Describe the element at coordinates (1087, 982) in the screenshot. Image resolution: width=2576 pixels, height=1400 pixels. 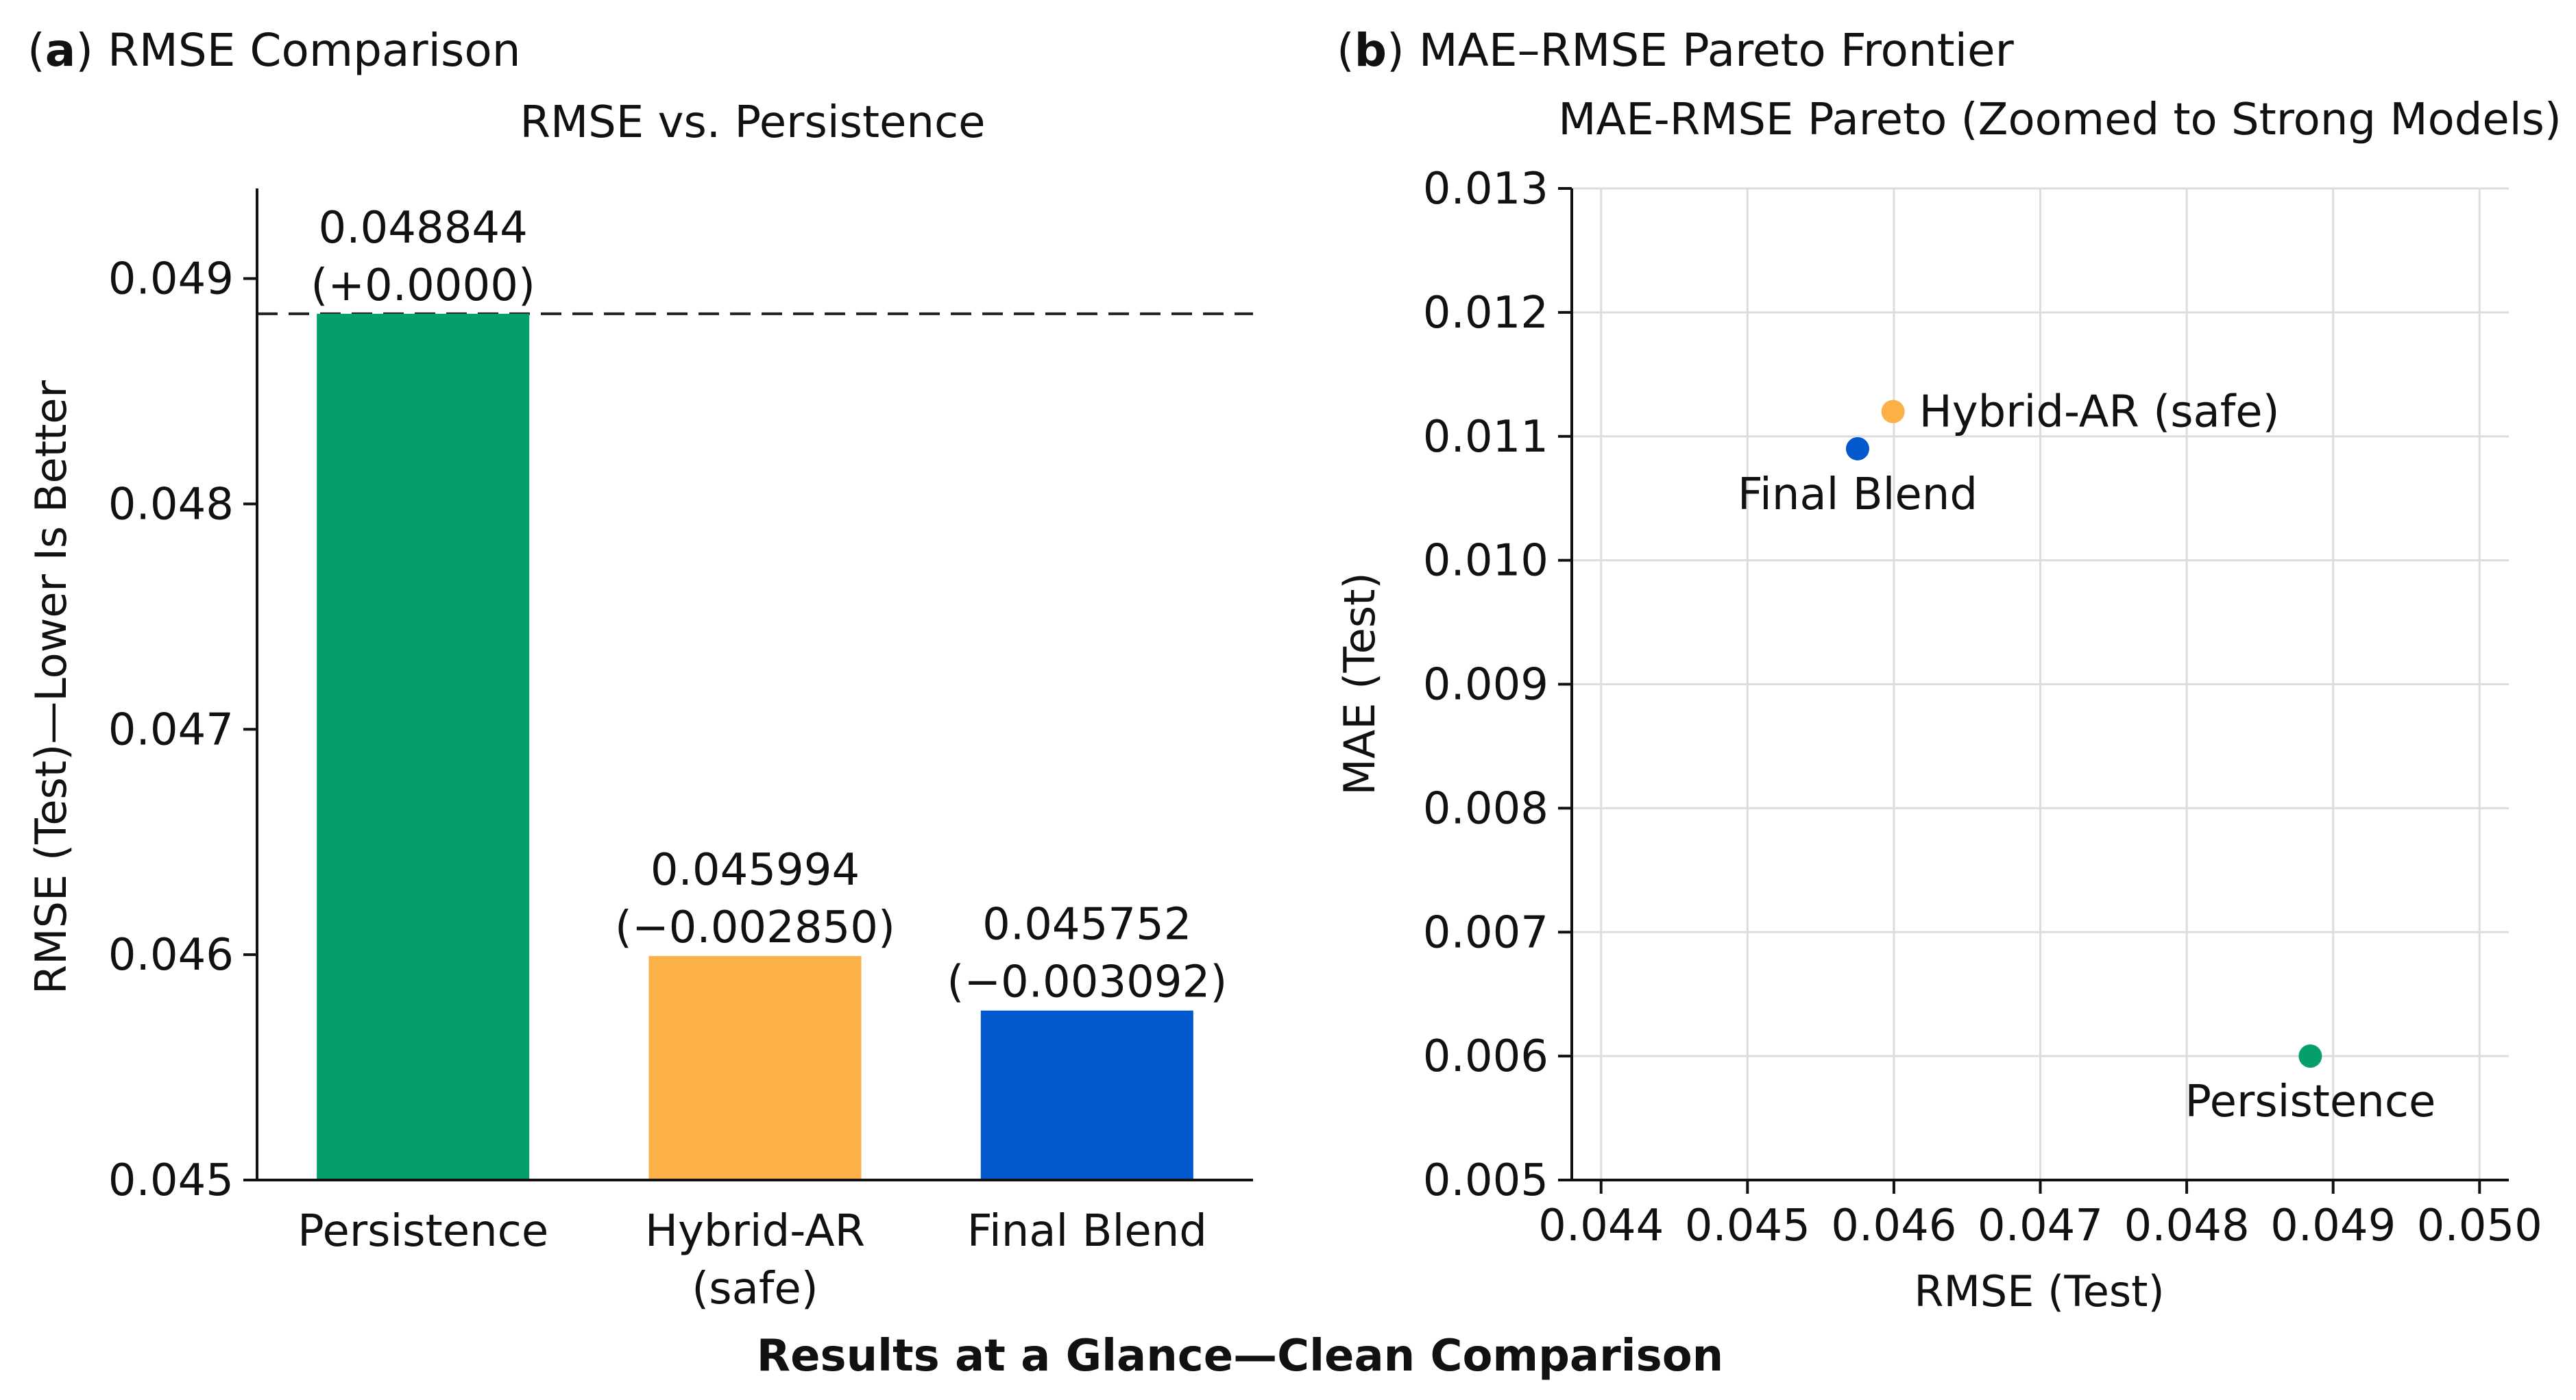
I see `bar-delta-label: (−0.003092)` at that location.